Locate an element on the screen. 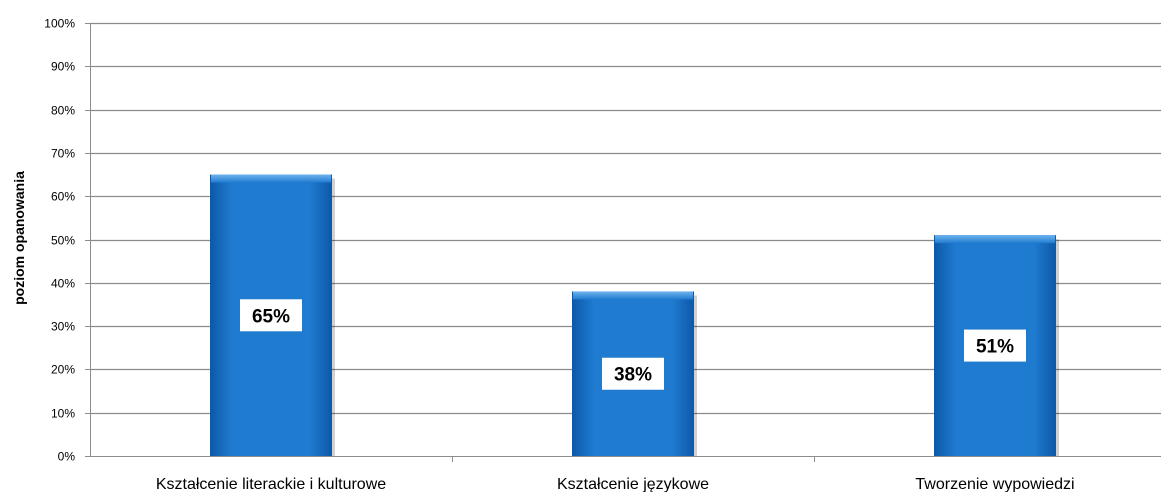 Image resolution: width=1161 pixels, height=497 pixels. data-label: 65% is located at coordinates (271, 316).